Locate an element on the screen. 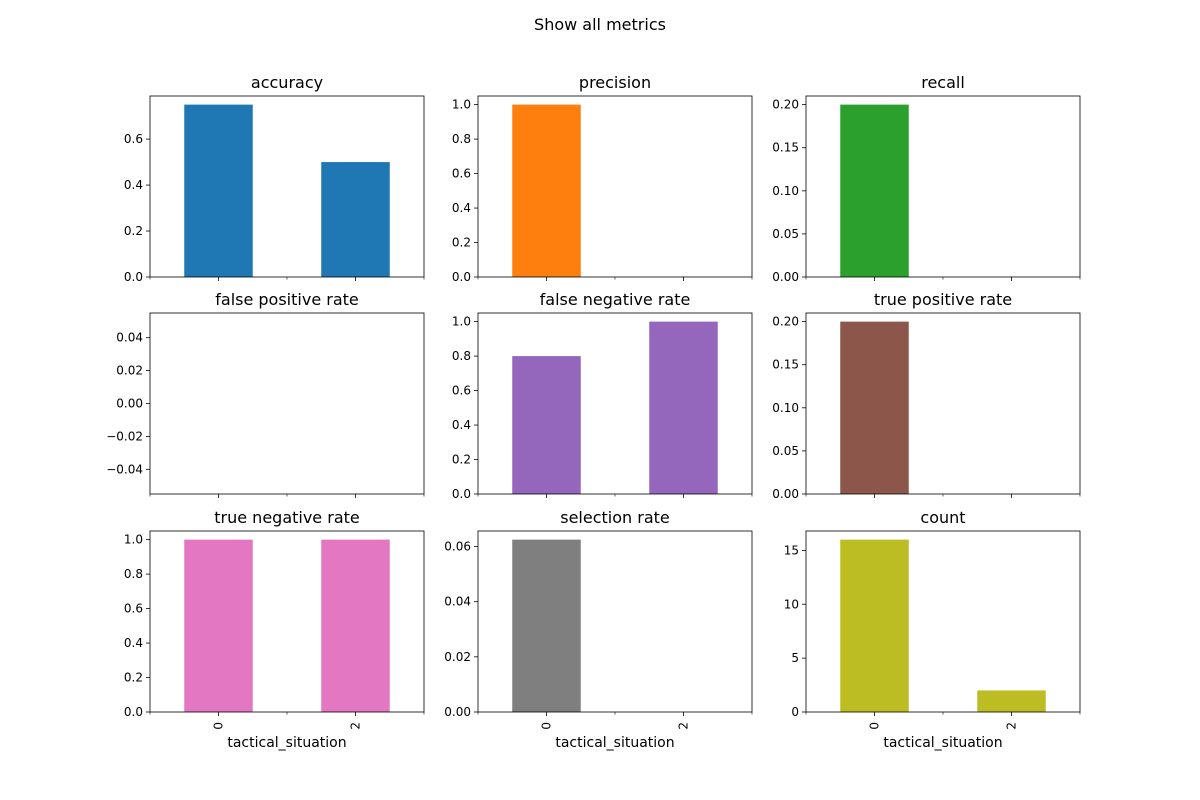 The image size is (1200, 800). y-tick-label: 0 is located at coordinates (795, 712).